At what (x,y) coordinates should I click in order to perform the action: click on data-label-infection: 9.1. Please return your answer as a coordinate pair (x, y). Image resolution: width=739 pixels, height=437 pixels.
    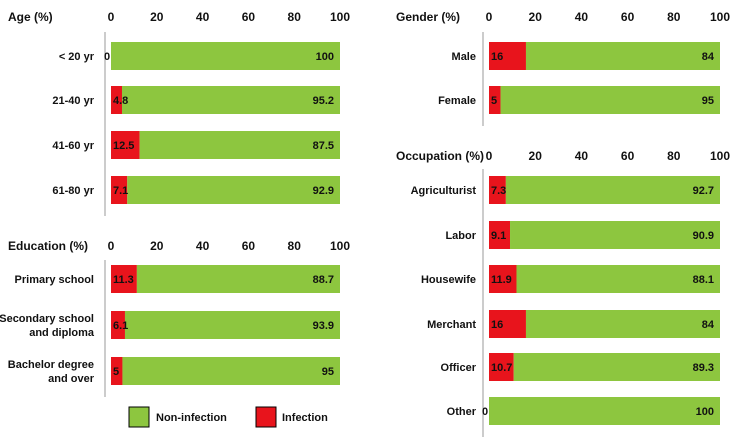
    Looking at the image, I should click on (498, 236).